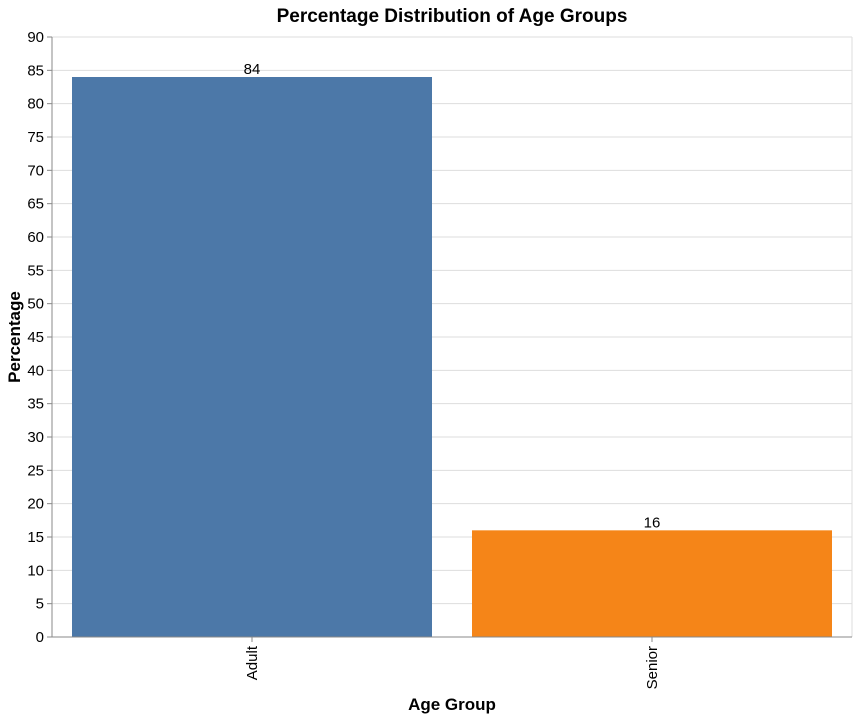  I want to click on y-tick-label: 40, so click(35, 370).